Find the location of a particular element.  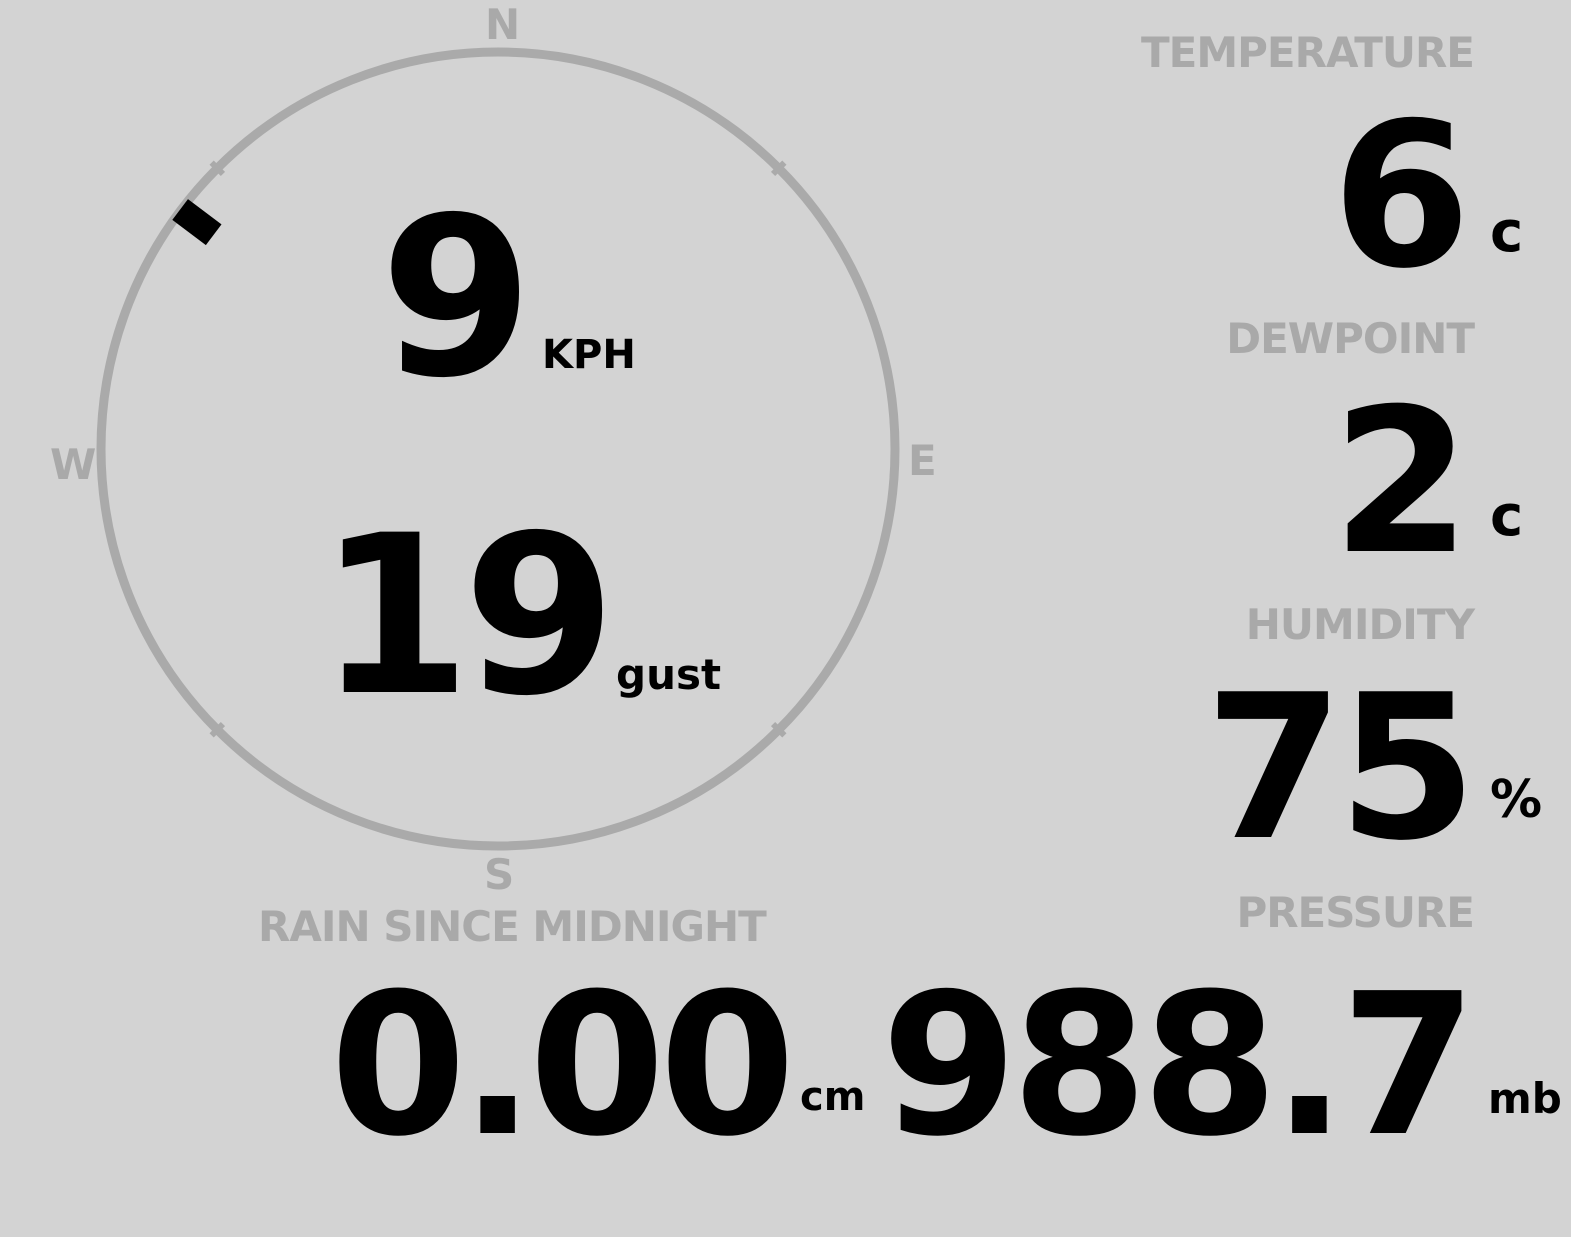

temperature-value: 6 is located at coordinates (1401, 196).